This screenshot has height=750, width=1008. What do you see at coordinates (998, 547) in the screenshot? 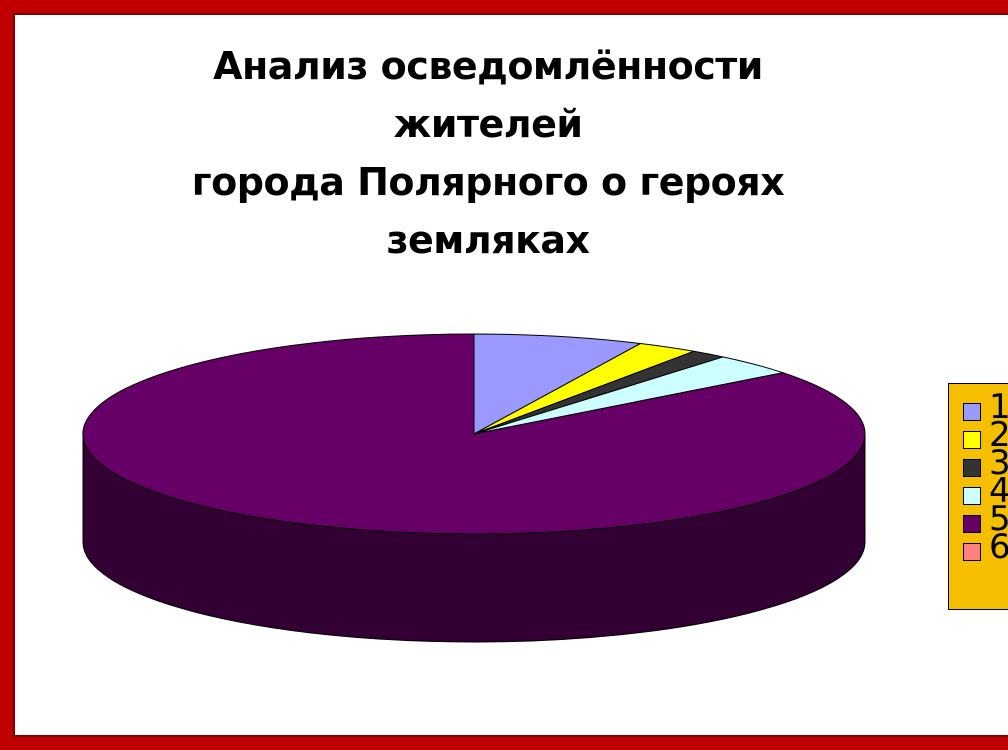
I see `legend-label: 6` at bounding box center [998, 547].